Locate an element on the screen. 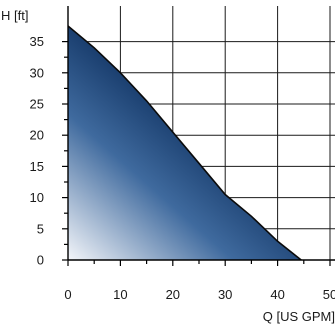  x-tick-label: 40 is located at coordinates (277, 294).